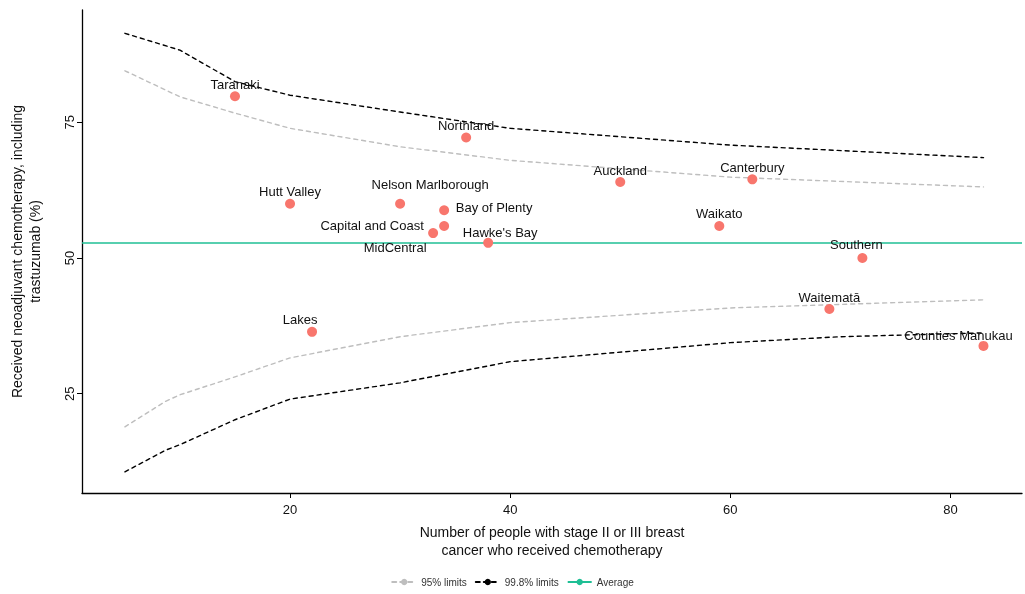  What do you see at coordinates (69, 393) in the screenshot?
I see `y-tick-label: 25` at bounding box center [69, 393].